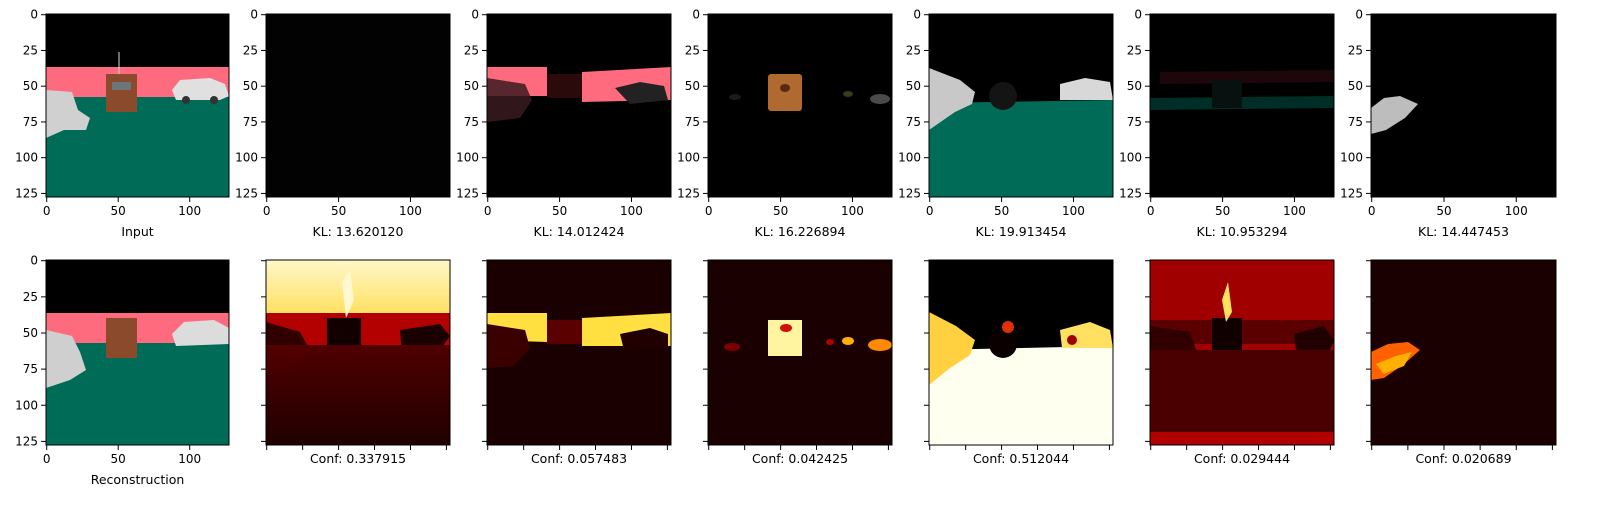 The width and height of the screenshot is (1609, 509). I want to click on panel-caption-kl: KL: 14.012424, so click(579, 231).